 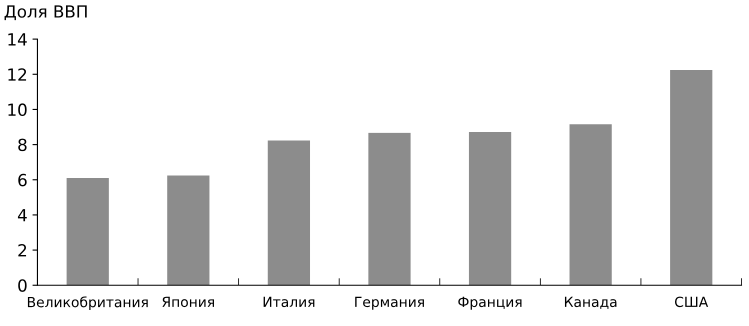 What do you see at coordinates (188, 302) in the screenshot?
I see `x-tick-label: Япония` at bounding box center [188, 302].